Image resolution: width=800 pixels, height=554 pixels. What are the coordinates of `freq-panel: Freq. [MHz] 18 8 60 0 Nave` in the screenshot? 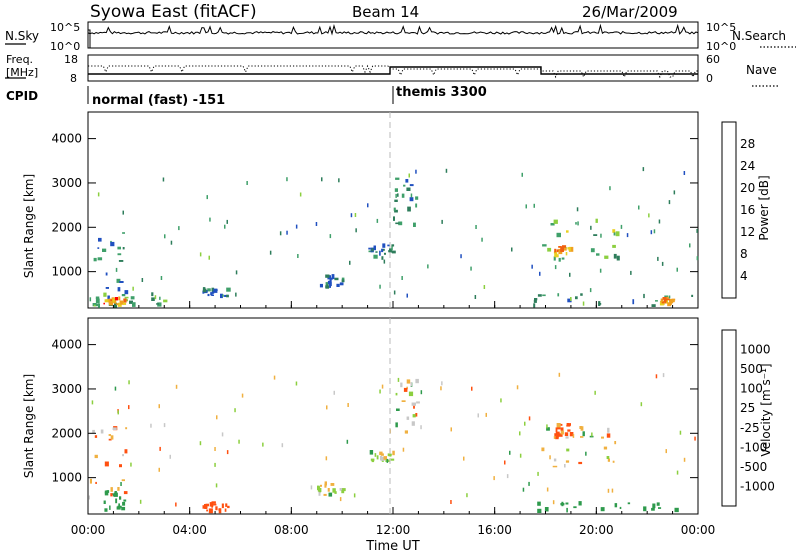 It's located at (391, 70).